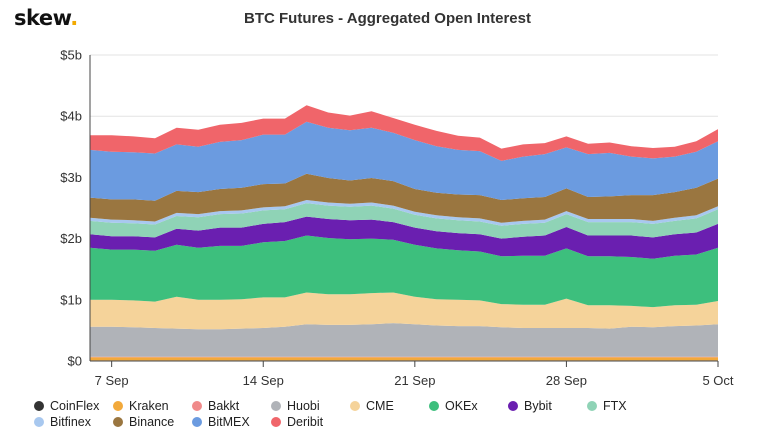 The image size is (775, 433). What do you see at coordinates (149, 406) in the screenshot?
I see `legend-label: Kraken` at bounding box center [149, 406].